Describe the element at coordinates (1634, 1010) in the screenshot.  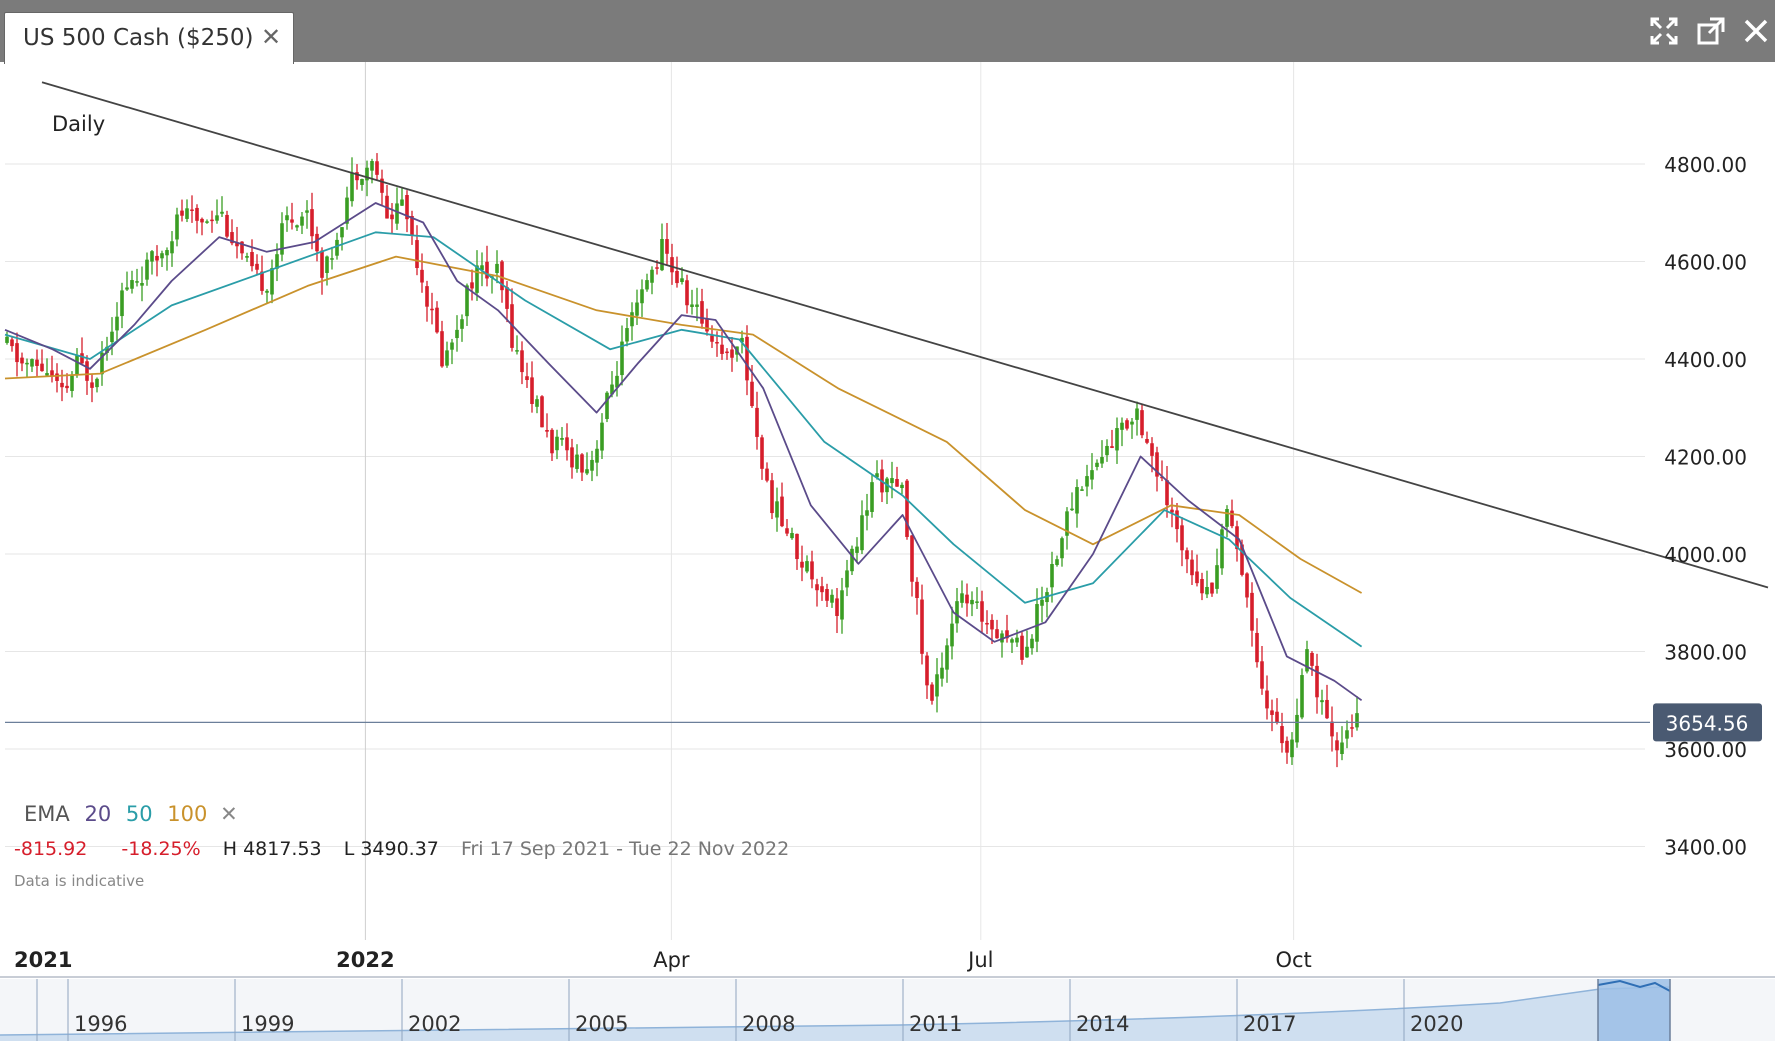
I see `navigator-selection` at that location.